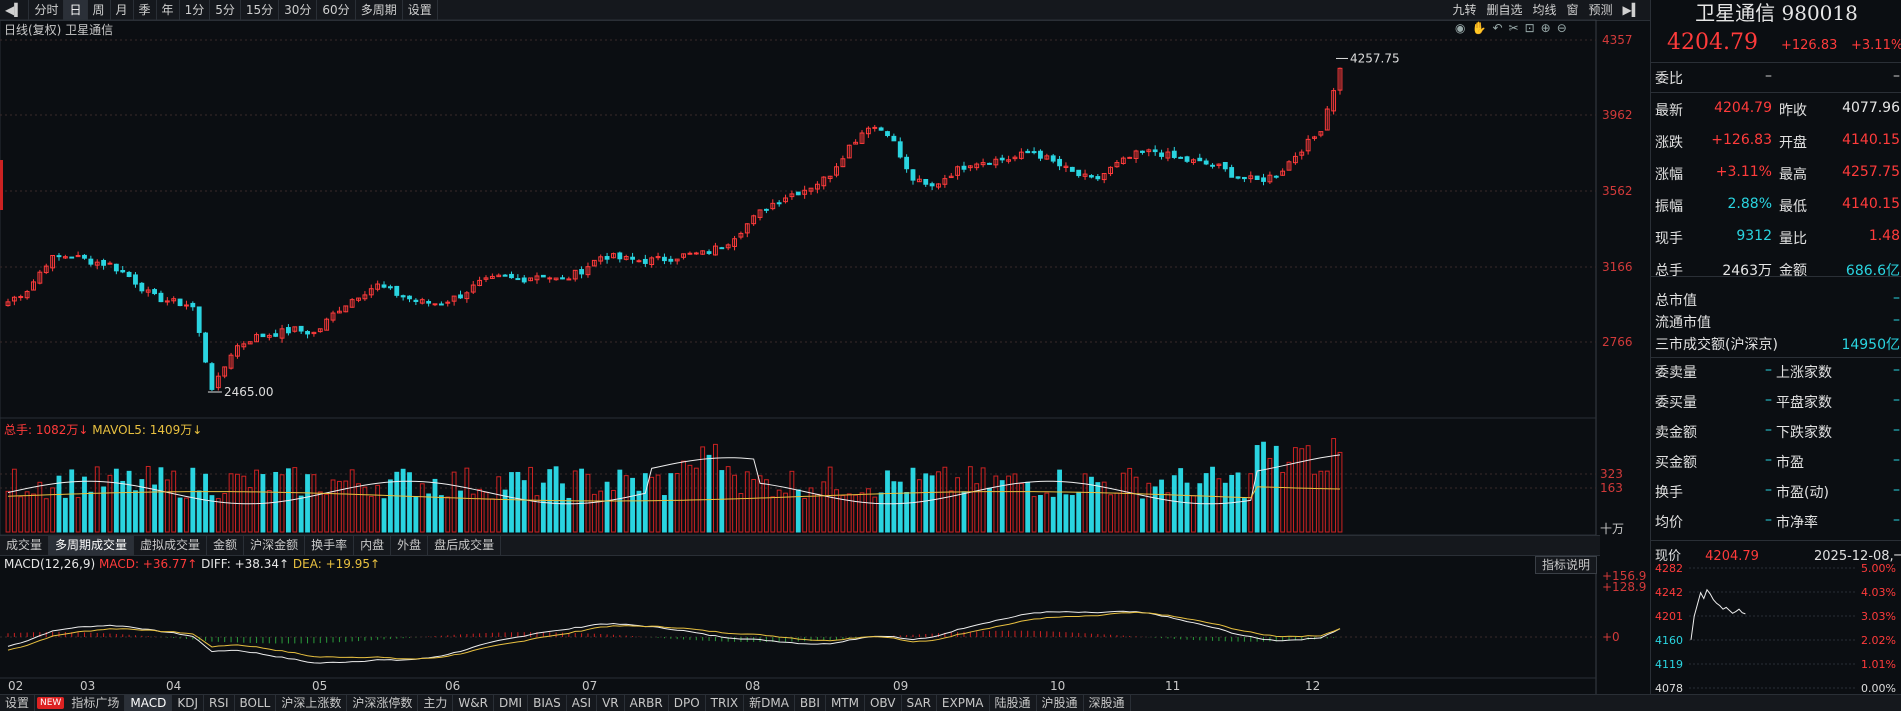  What do you see at coordinates (96, 703) in the screenshot?
I see `indicator-tab: 指标广场` at bounding box center [96, 703].